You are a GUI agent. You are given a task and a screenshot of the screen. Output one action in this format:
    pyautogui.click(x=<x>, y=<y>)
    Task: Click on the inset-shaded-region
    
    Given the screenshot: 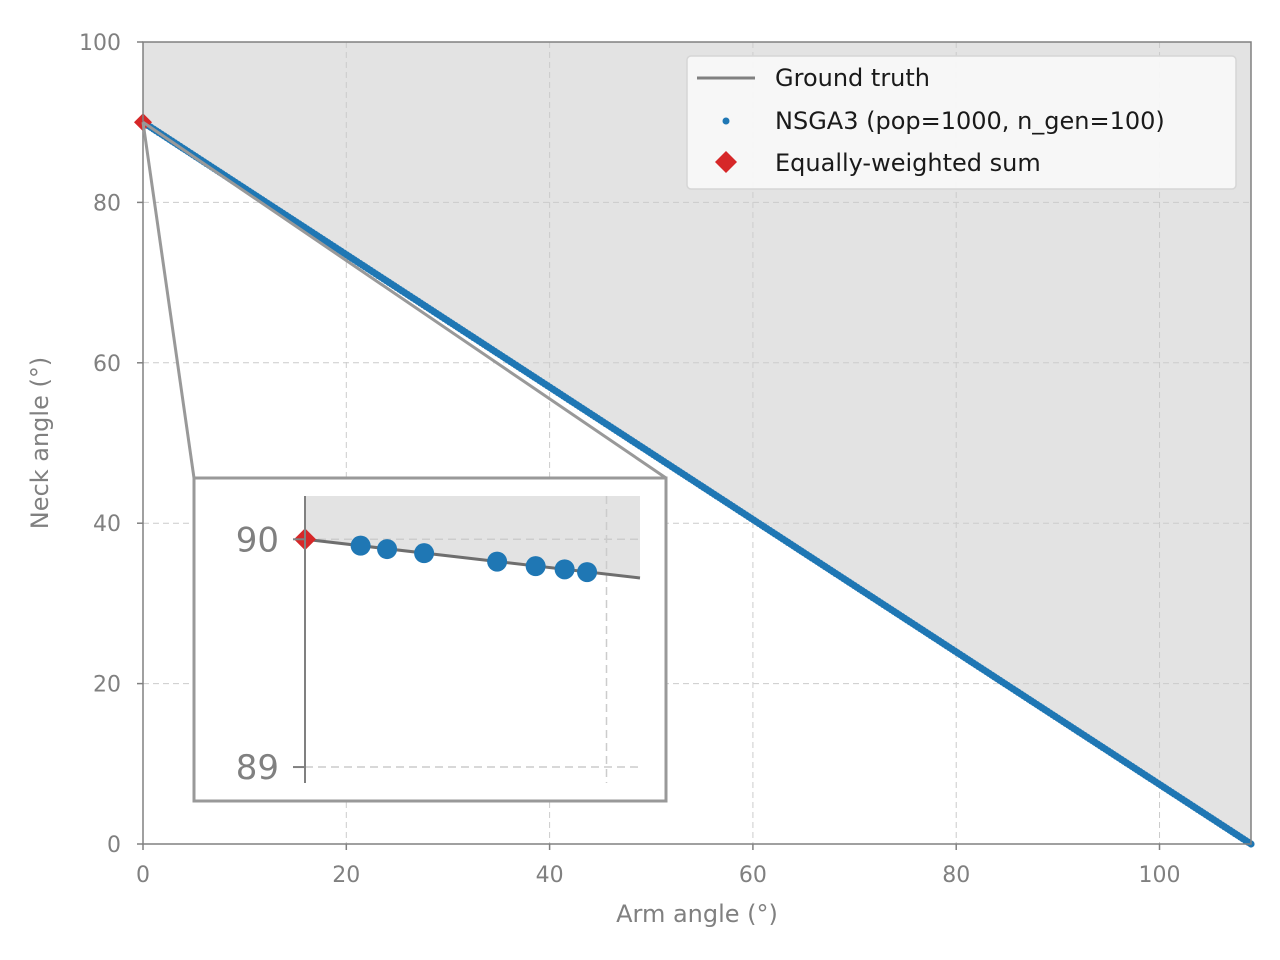 What is the action you would take?
    pyautogui.click(x=472, y=537)
    